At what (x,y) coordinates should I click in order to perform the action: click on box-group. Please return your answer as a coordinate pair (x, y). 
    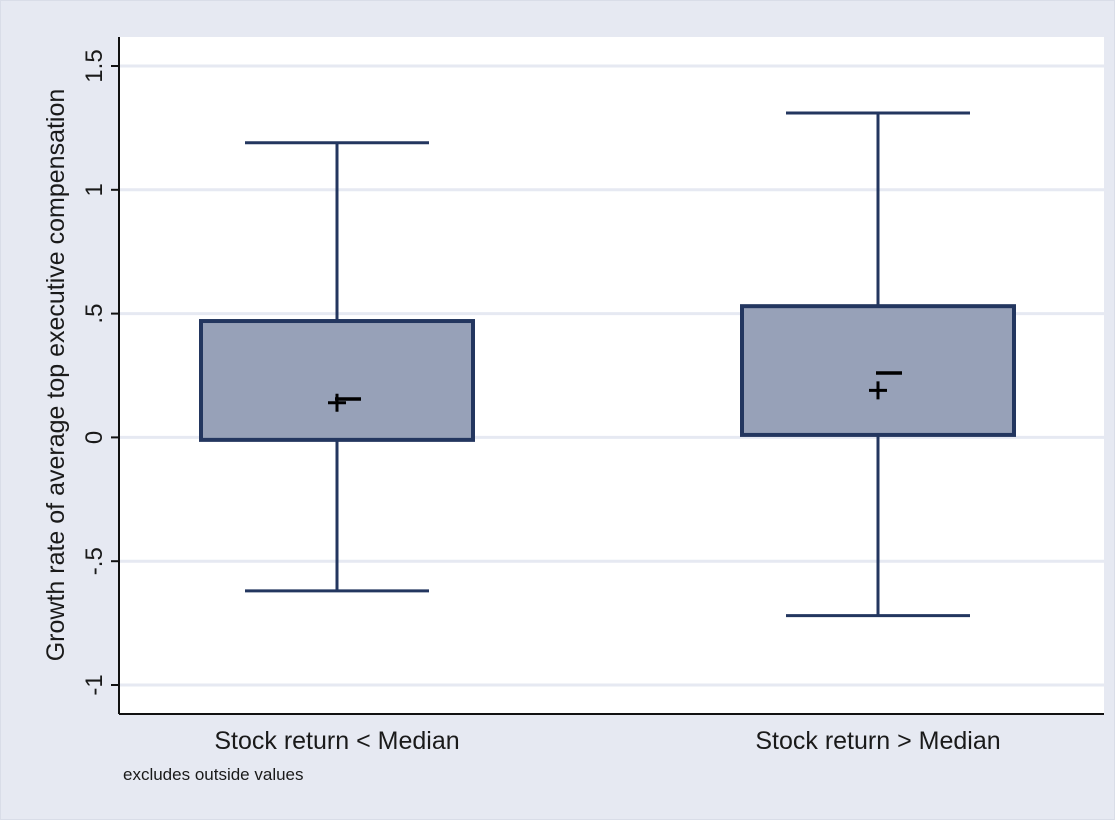
    Looking at the image, I should click on (337, 367).